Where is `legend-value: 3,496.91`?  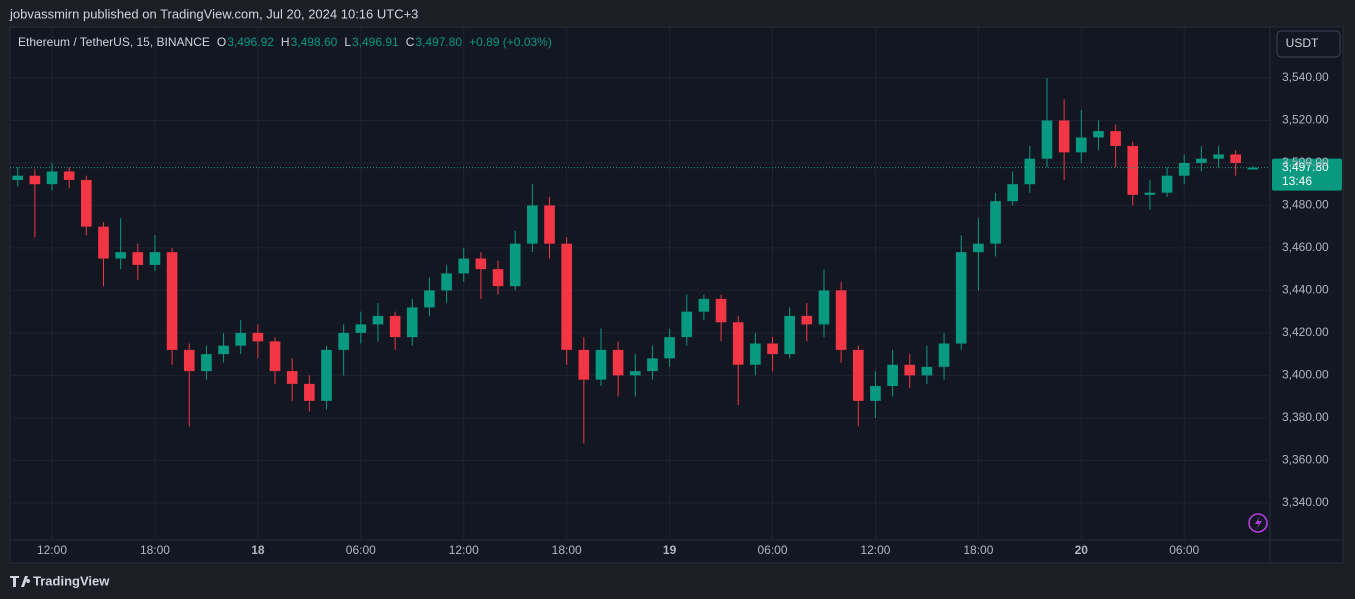
legend-value: 3,496.91 is located at coordinates (375, 42).